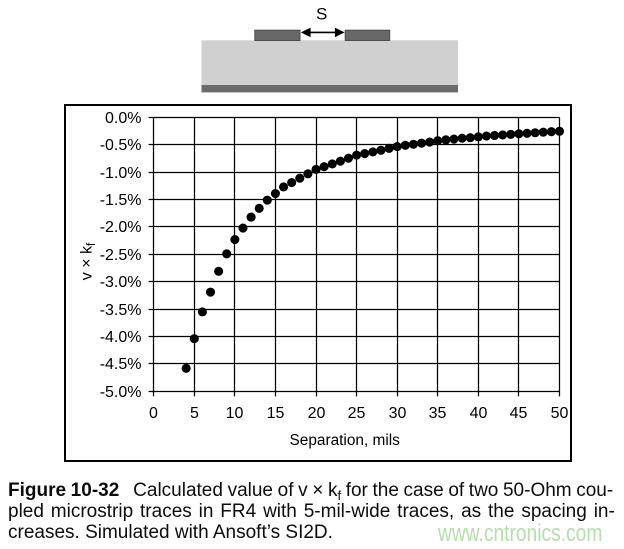  What do you see at coordinates (438, 413) in the screenshot?
I see `svg-text: 35` at bounding box center [438, 413].